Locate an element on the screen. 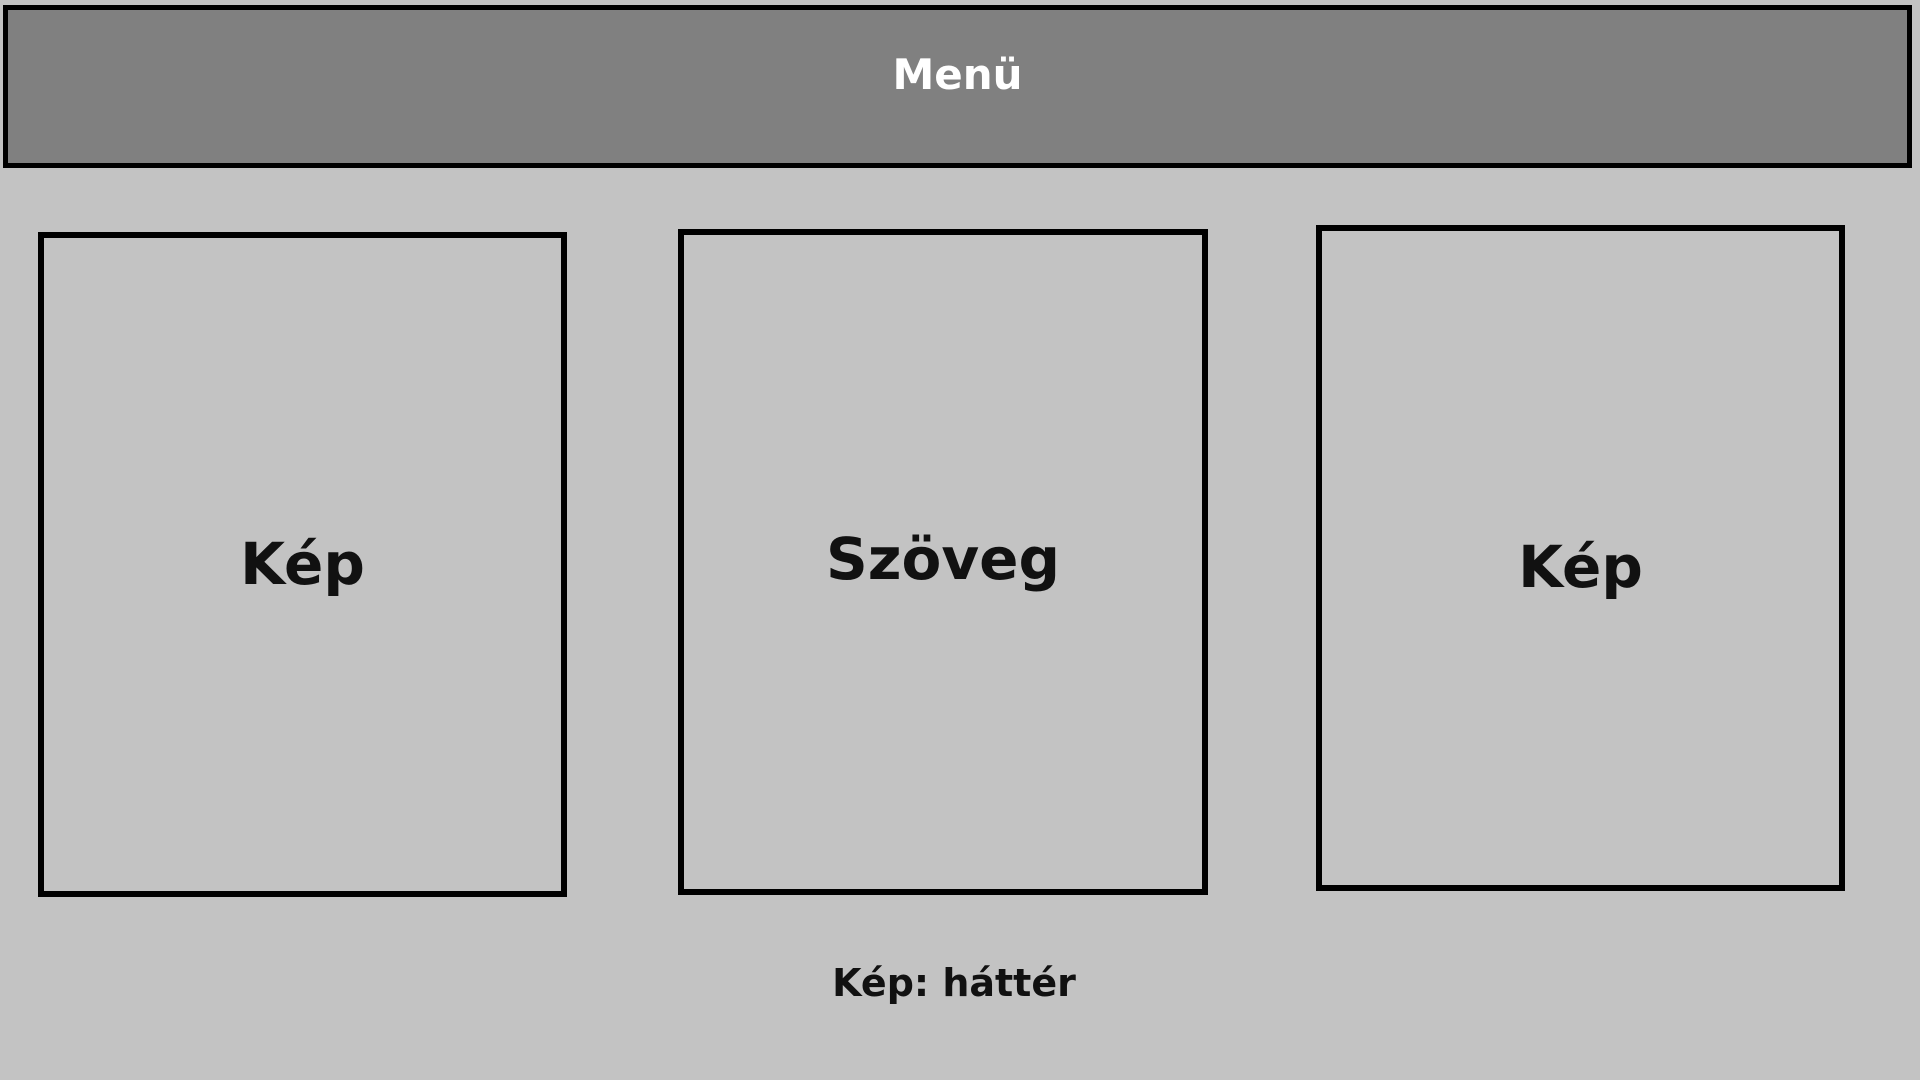 The width and height of the screenshot is (1920, 1080). image-panel-right-label: Kép is located at coordinates (1580, 567).